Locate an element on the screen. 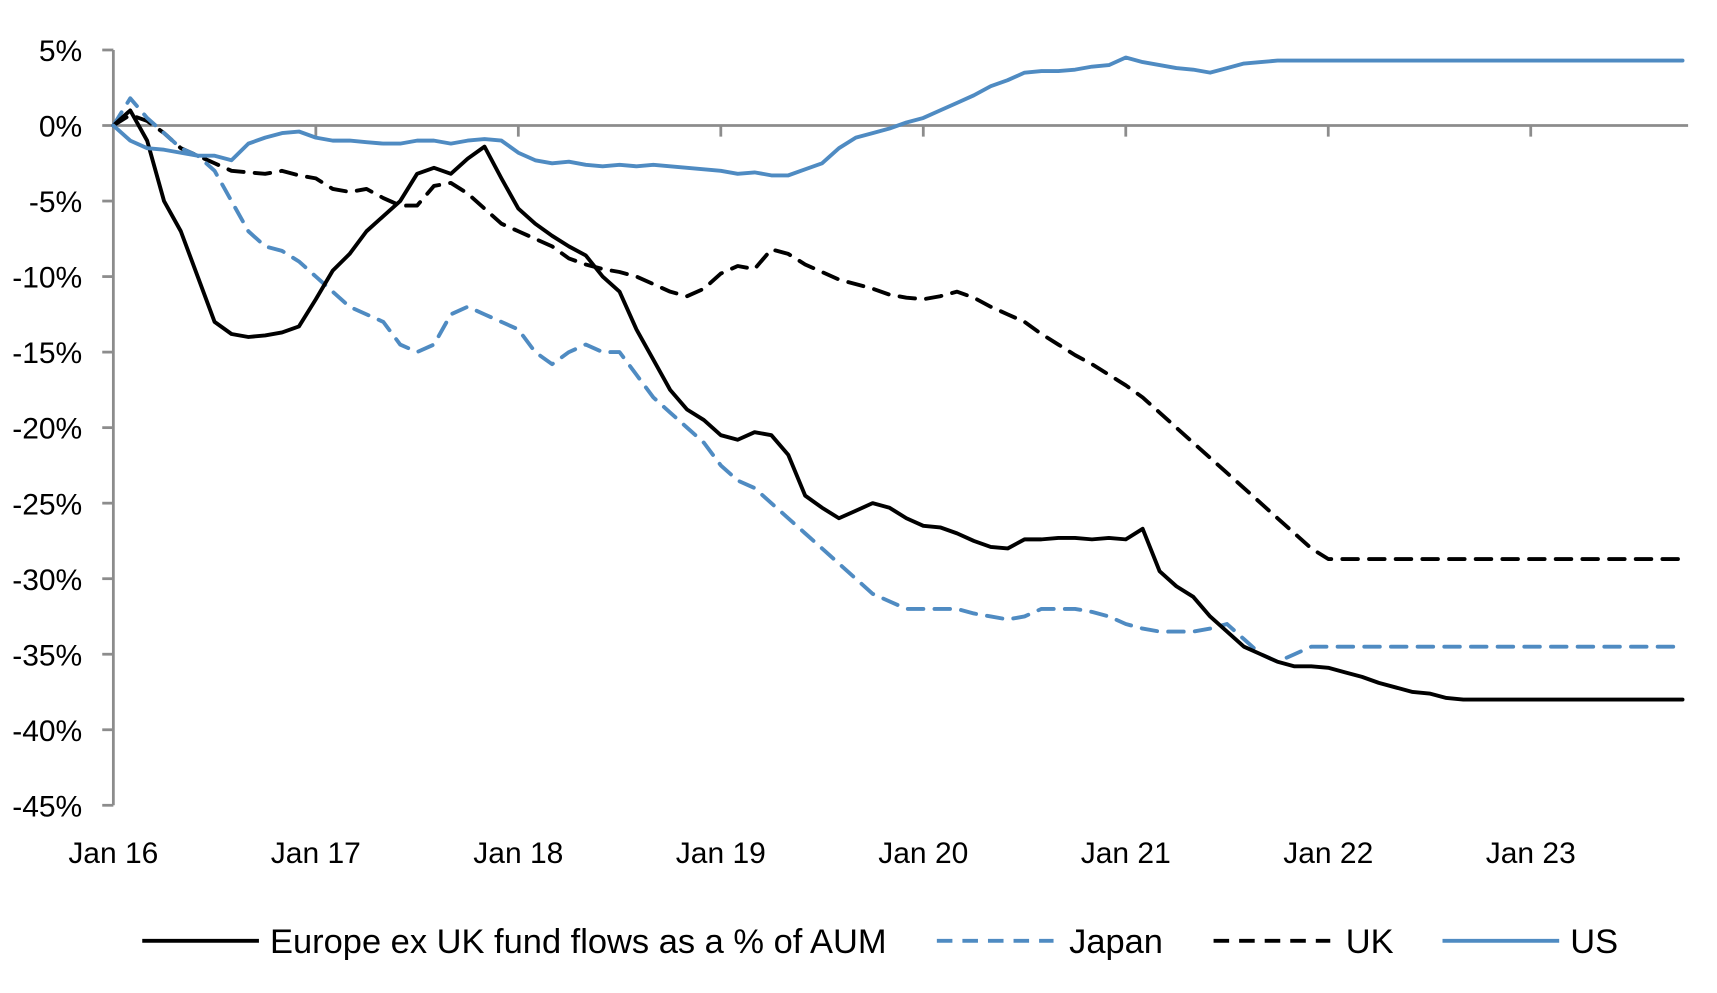 Image resolution: width=1717 pixels, height=993 pixels. y-tick-label: -30% is located at coordinates (47, 580).